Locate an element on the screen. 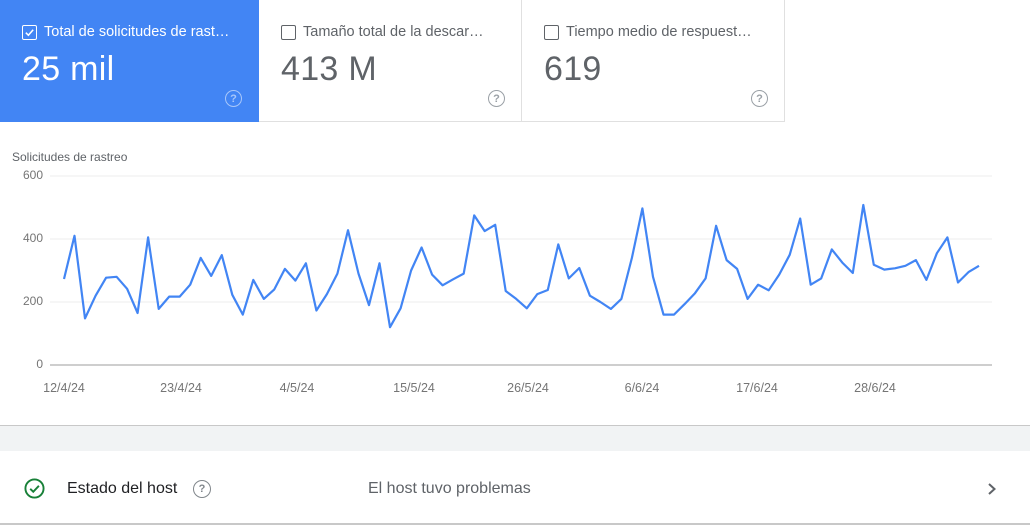  metric-value: 413 M is located at coordinates (329, 69).